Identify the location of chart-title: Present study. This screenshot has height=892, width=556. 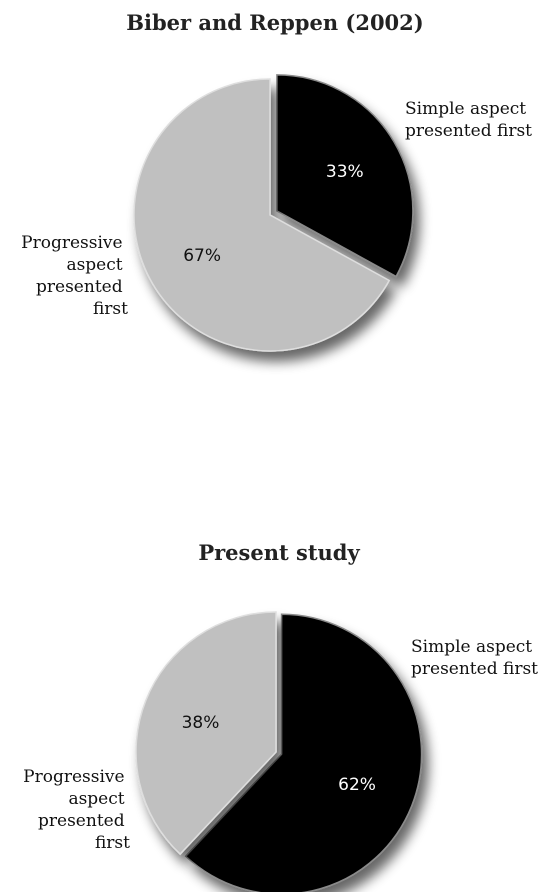
(279, 552).